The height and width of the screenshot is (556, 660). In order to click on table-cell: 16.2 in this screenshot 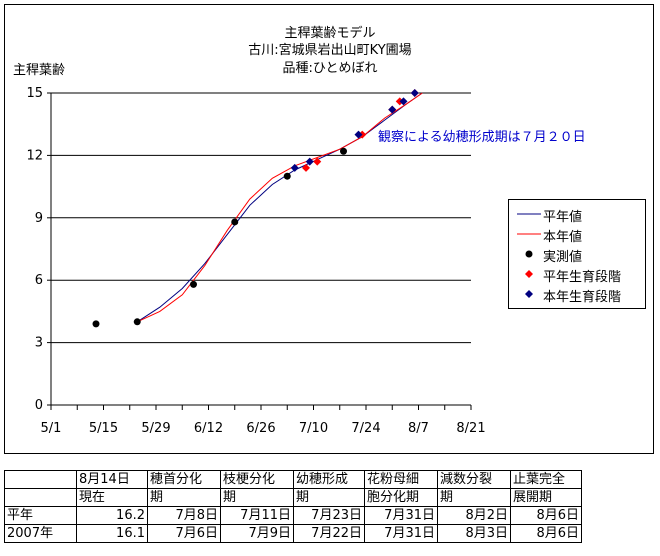, I will do `click(112, 515)`.